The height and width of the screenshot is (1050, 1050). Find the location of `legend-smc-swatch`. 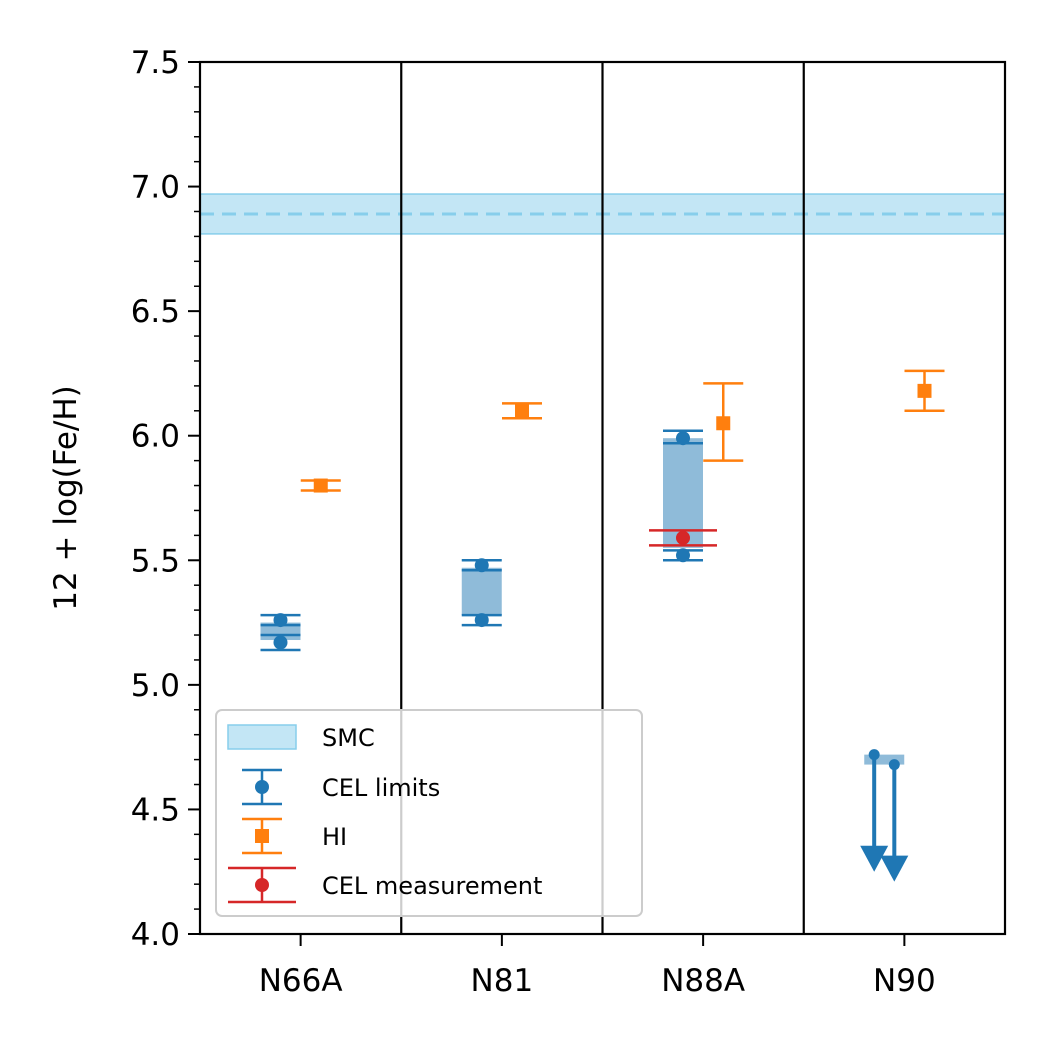

legend-smc-swatch is located at coordinates (262, 737).